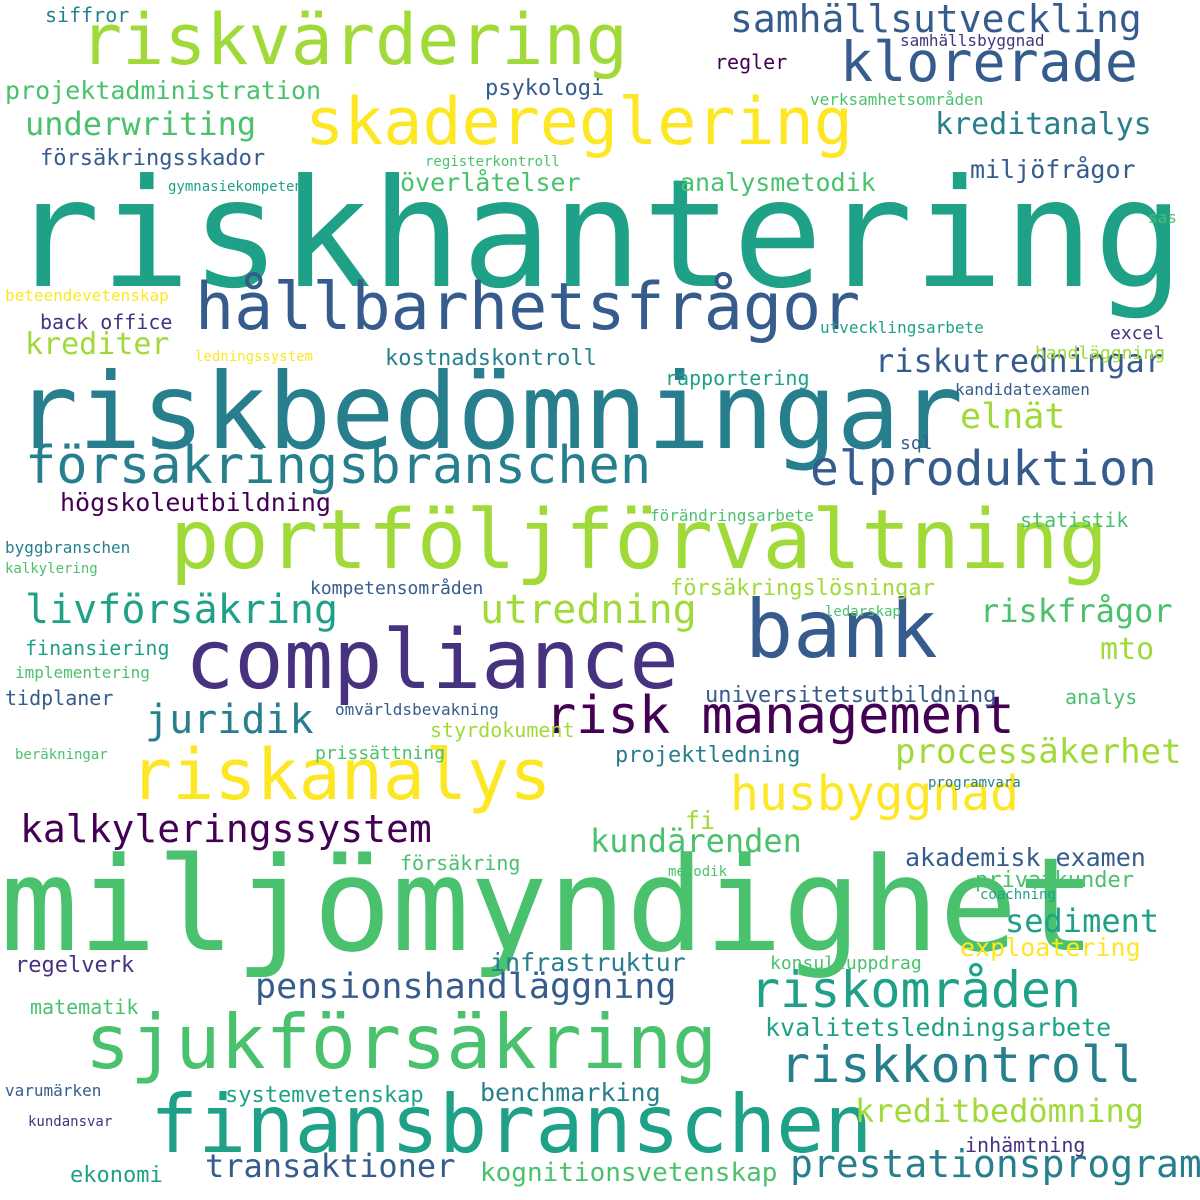  Describe the element at coordinates (751, 62) in the screenshot. I see `word-regler: regler` at that location.